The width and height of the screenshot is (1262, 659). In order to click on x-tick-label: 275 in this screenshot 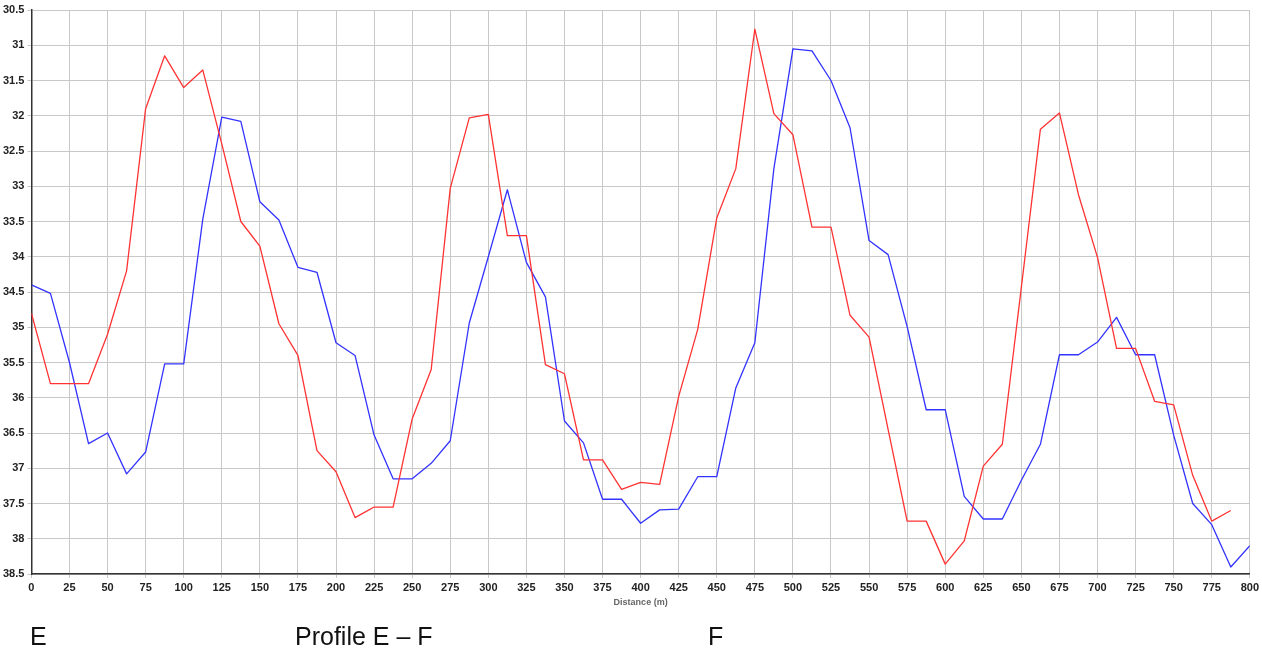, I will do `click(450, 586)`.